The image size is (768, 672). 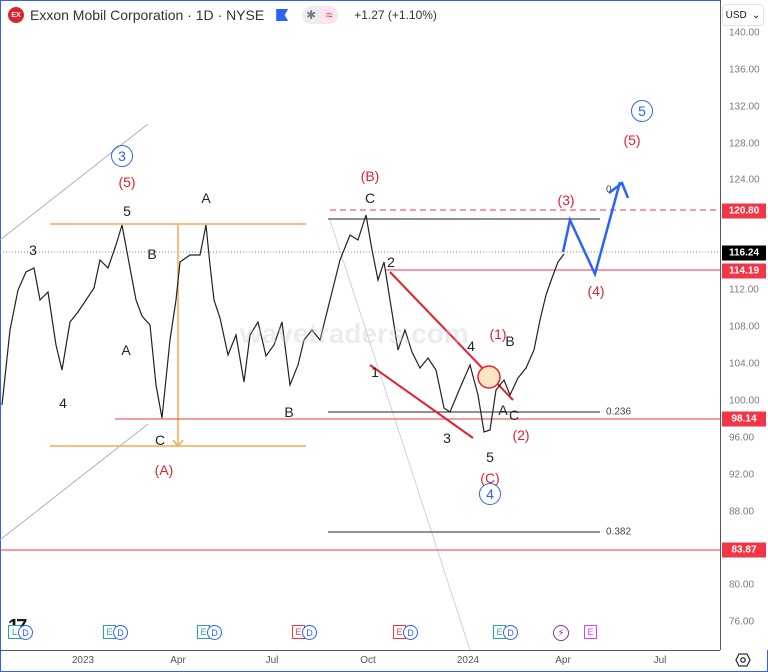 I want to click on wave-label-circle-4: 4, so click(x=490, y=494).